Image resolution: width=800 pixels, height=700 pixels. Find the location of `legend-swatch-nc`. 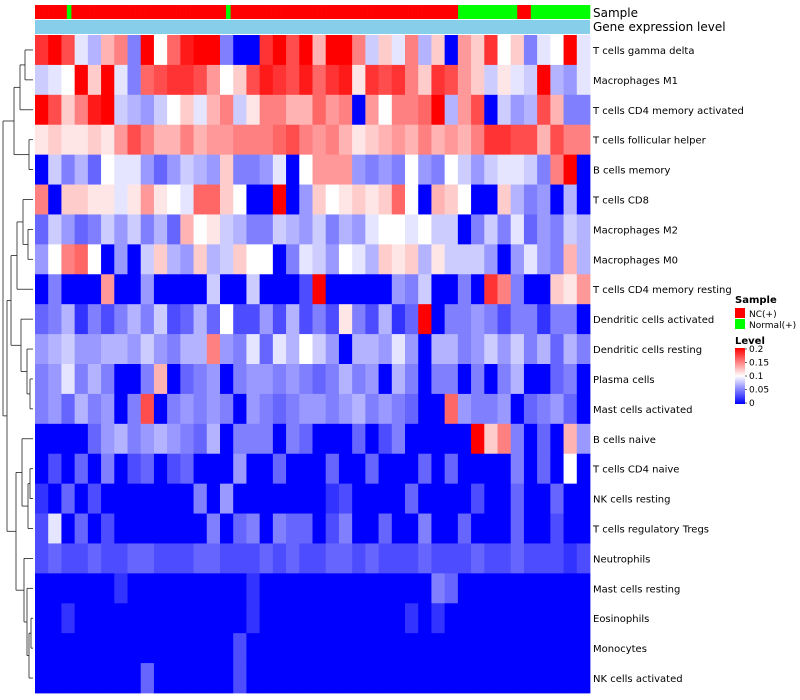

legend-swatch-nc is located at coordinates (740, 313).